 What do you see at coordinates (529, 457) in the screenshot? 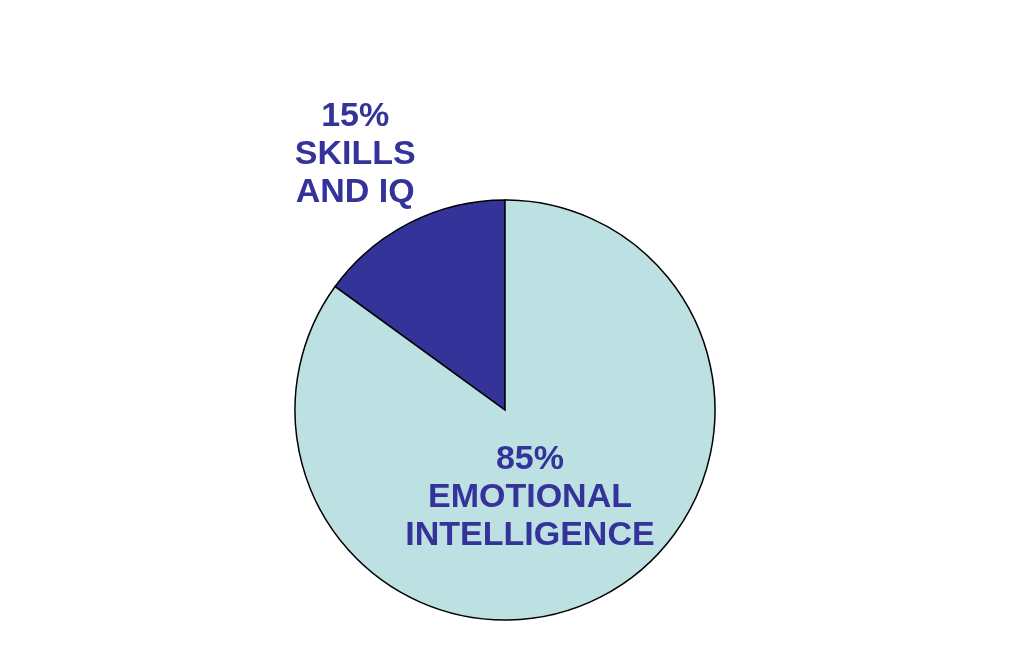
I see `data-label: 85%` at bounding box center [529, 457].